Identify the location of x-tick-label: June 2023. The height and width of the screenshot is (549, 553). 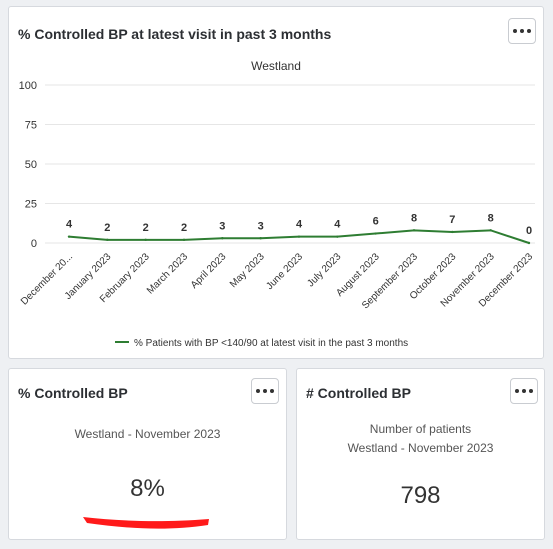
(284, 271).